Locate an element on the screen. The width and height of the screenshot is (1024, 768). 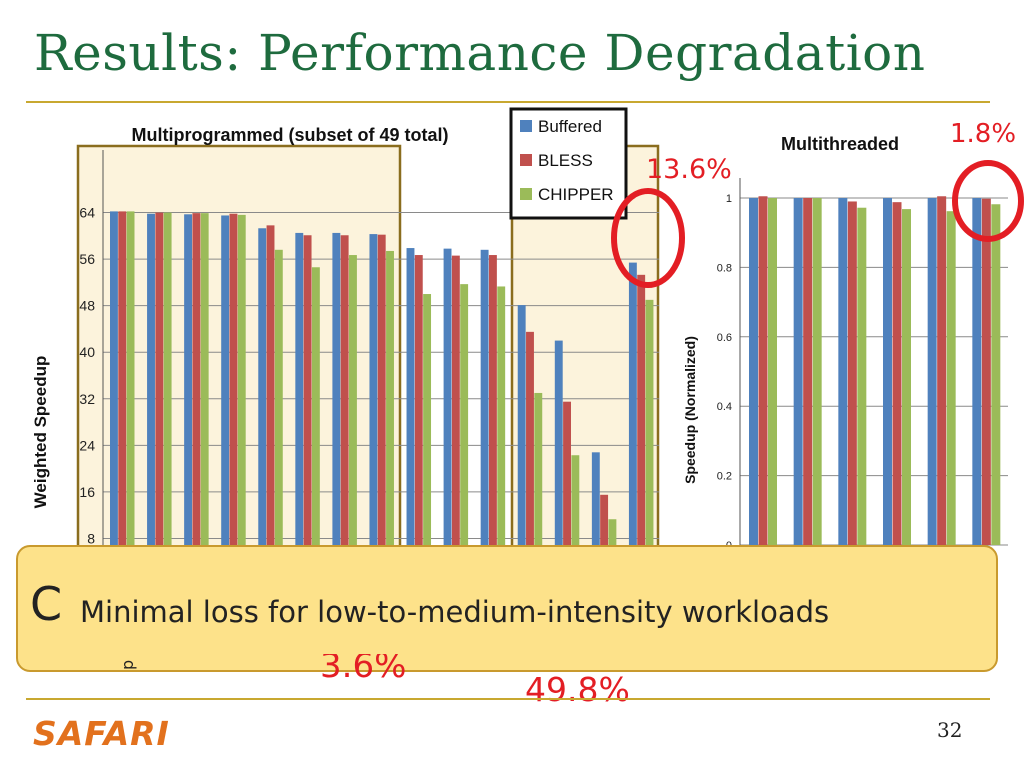
y-tick-label: 40 is located at coordinates (87, 352).